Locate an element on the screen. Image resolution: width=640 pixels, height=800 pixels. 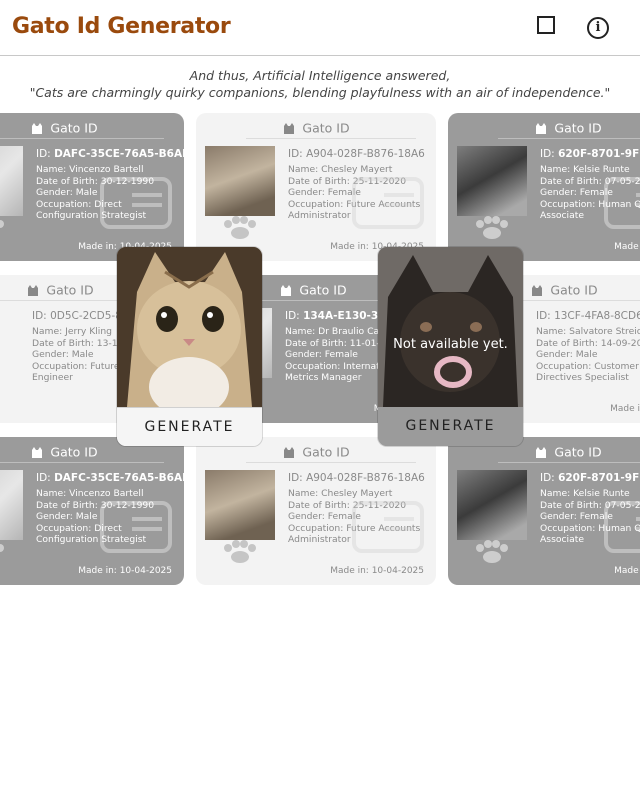
card-id: 0D5C-2CD5-88 is located at coordinates (89, 316).